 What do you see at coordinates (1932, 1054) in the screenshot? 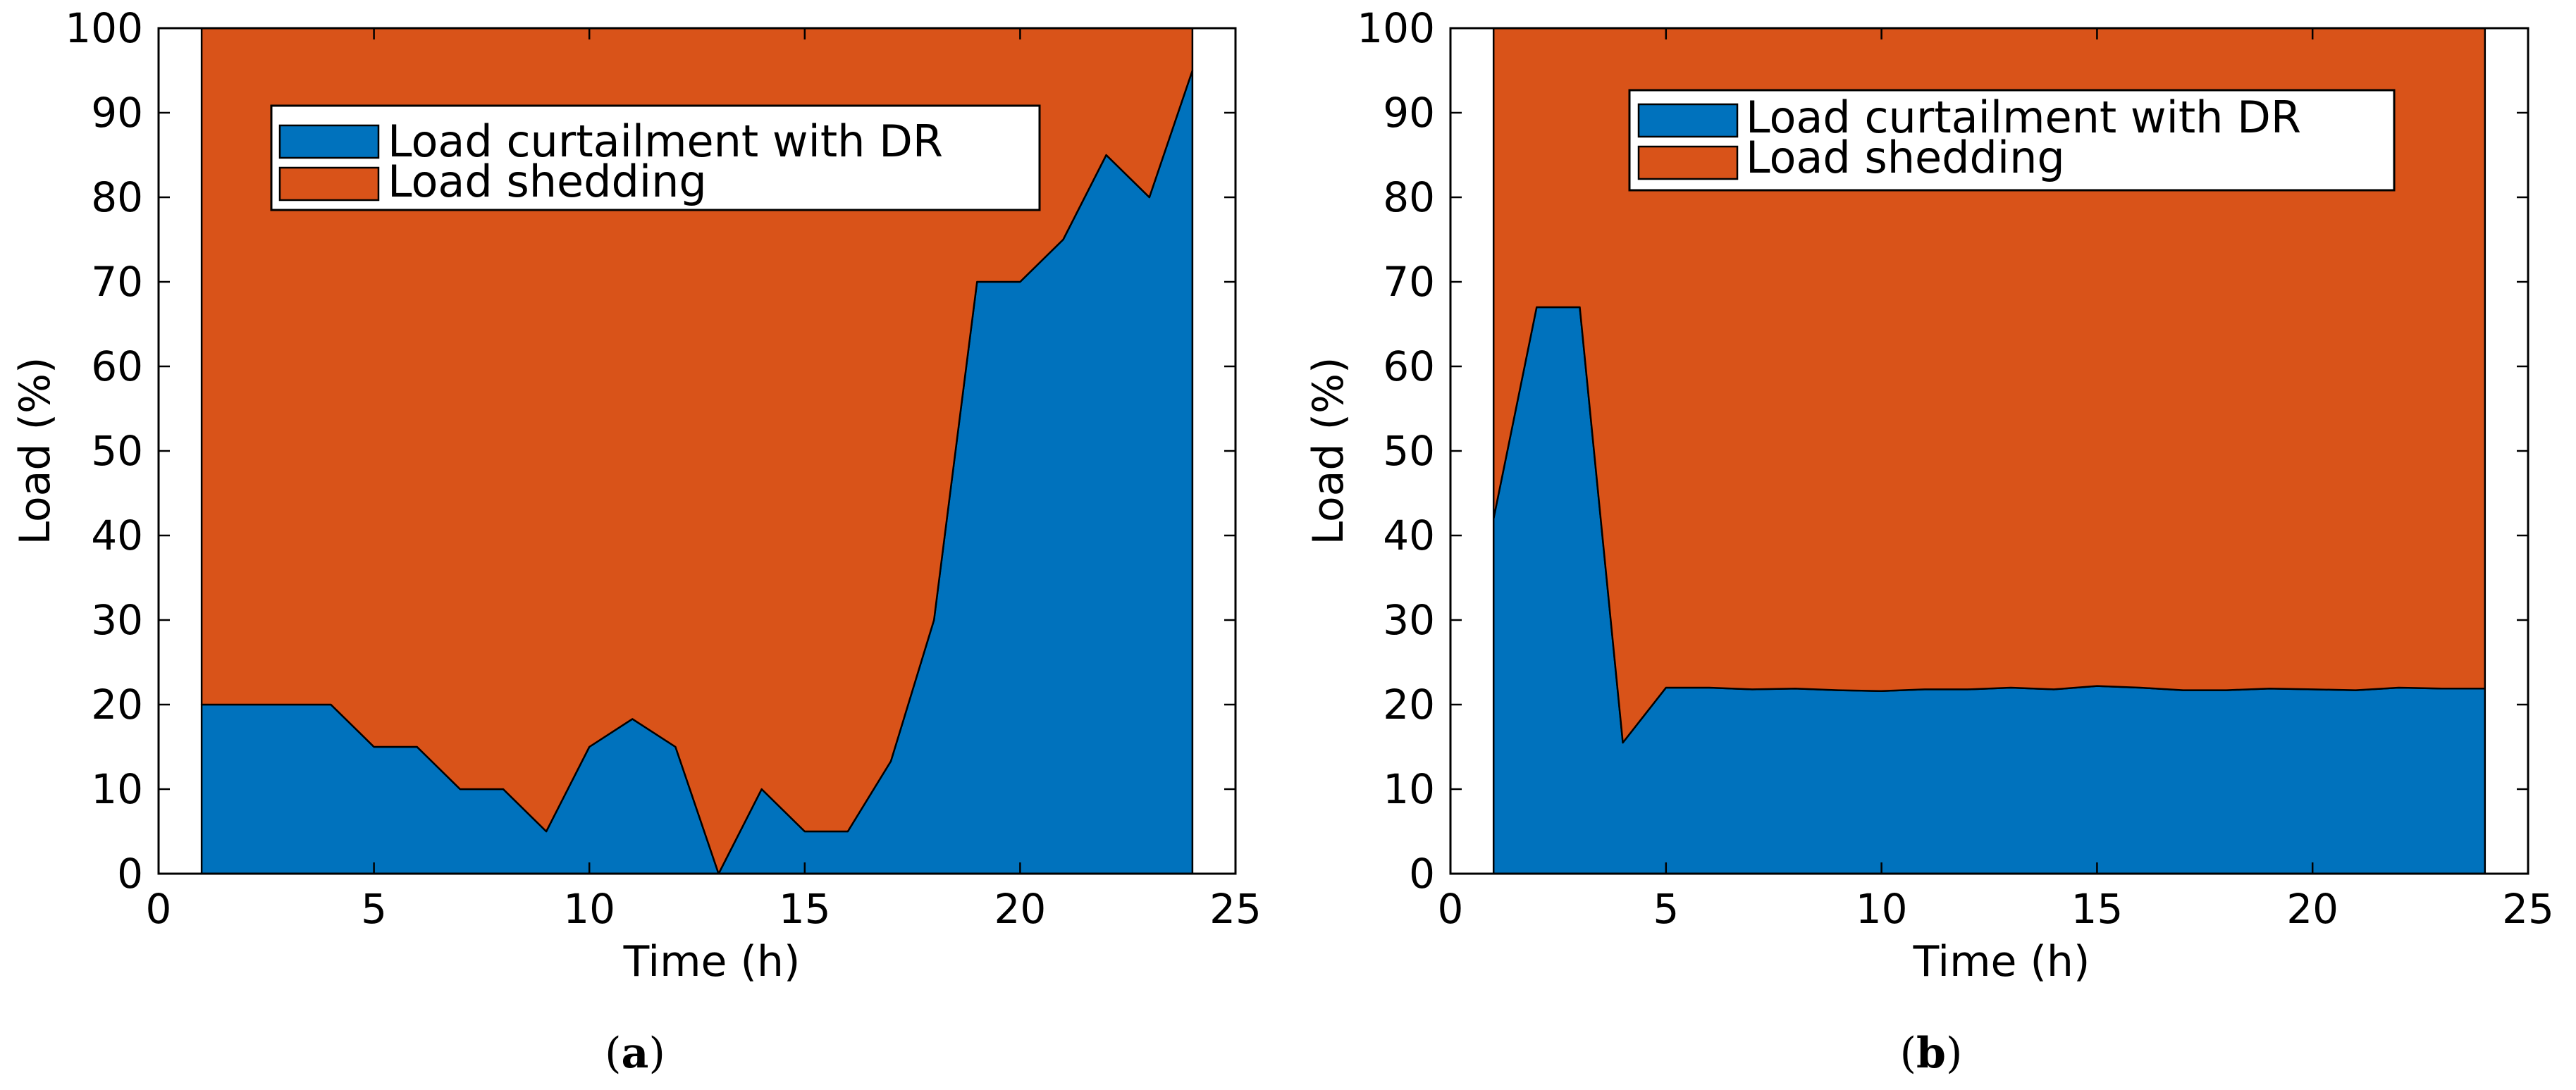
I see `caption-b: (b)` at bounding box center [1932, 1054].